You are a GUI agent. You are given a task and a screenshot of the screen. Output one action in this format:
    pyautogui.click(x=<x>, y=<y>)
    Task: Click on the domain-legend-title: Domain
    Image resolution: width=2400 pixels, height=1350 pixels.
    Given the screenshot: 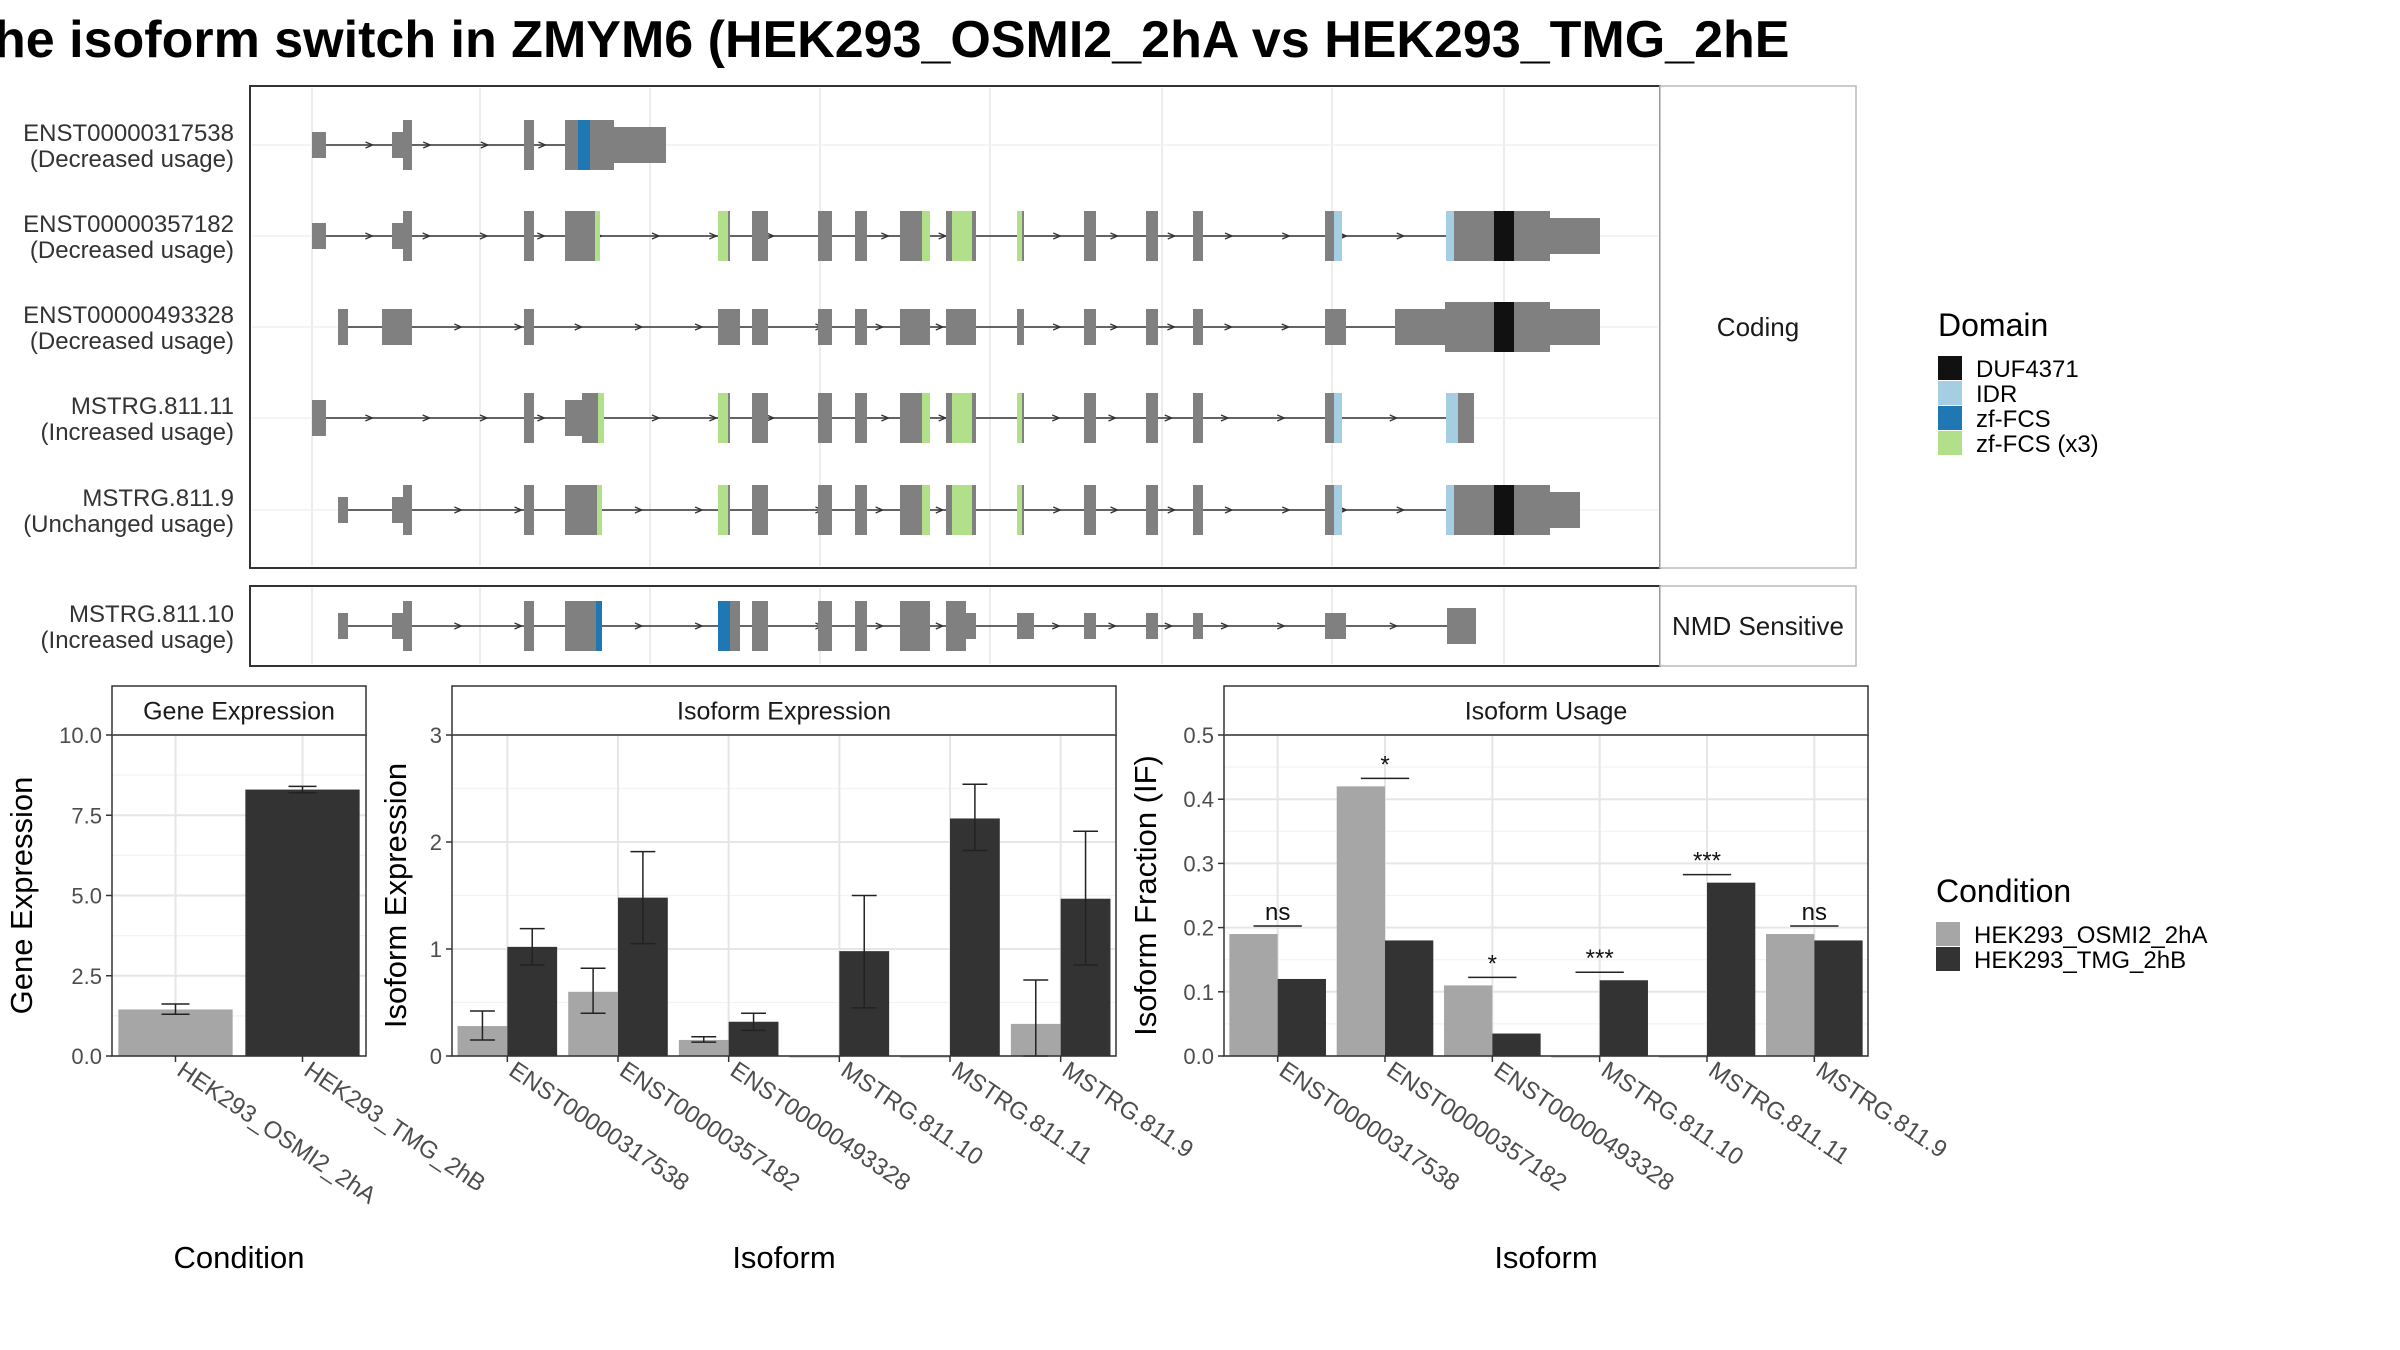 What is the action you would take?
    pyautogui.click(x=1993, y=325)
    